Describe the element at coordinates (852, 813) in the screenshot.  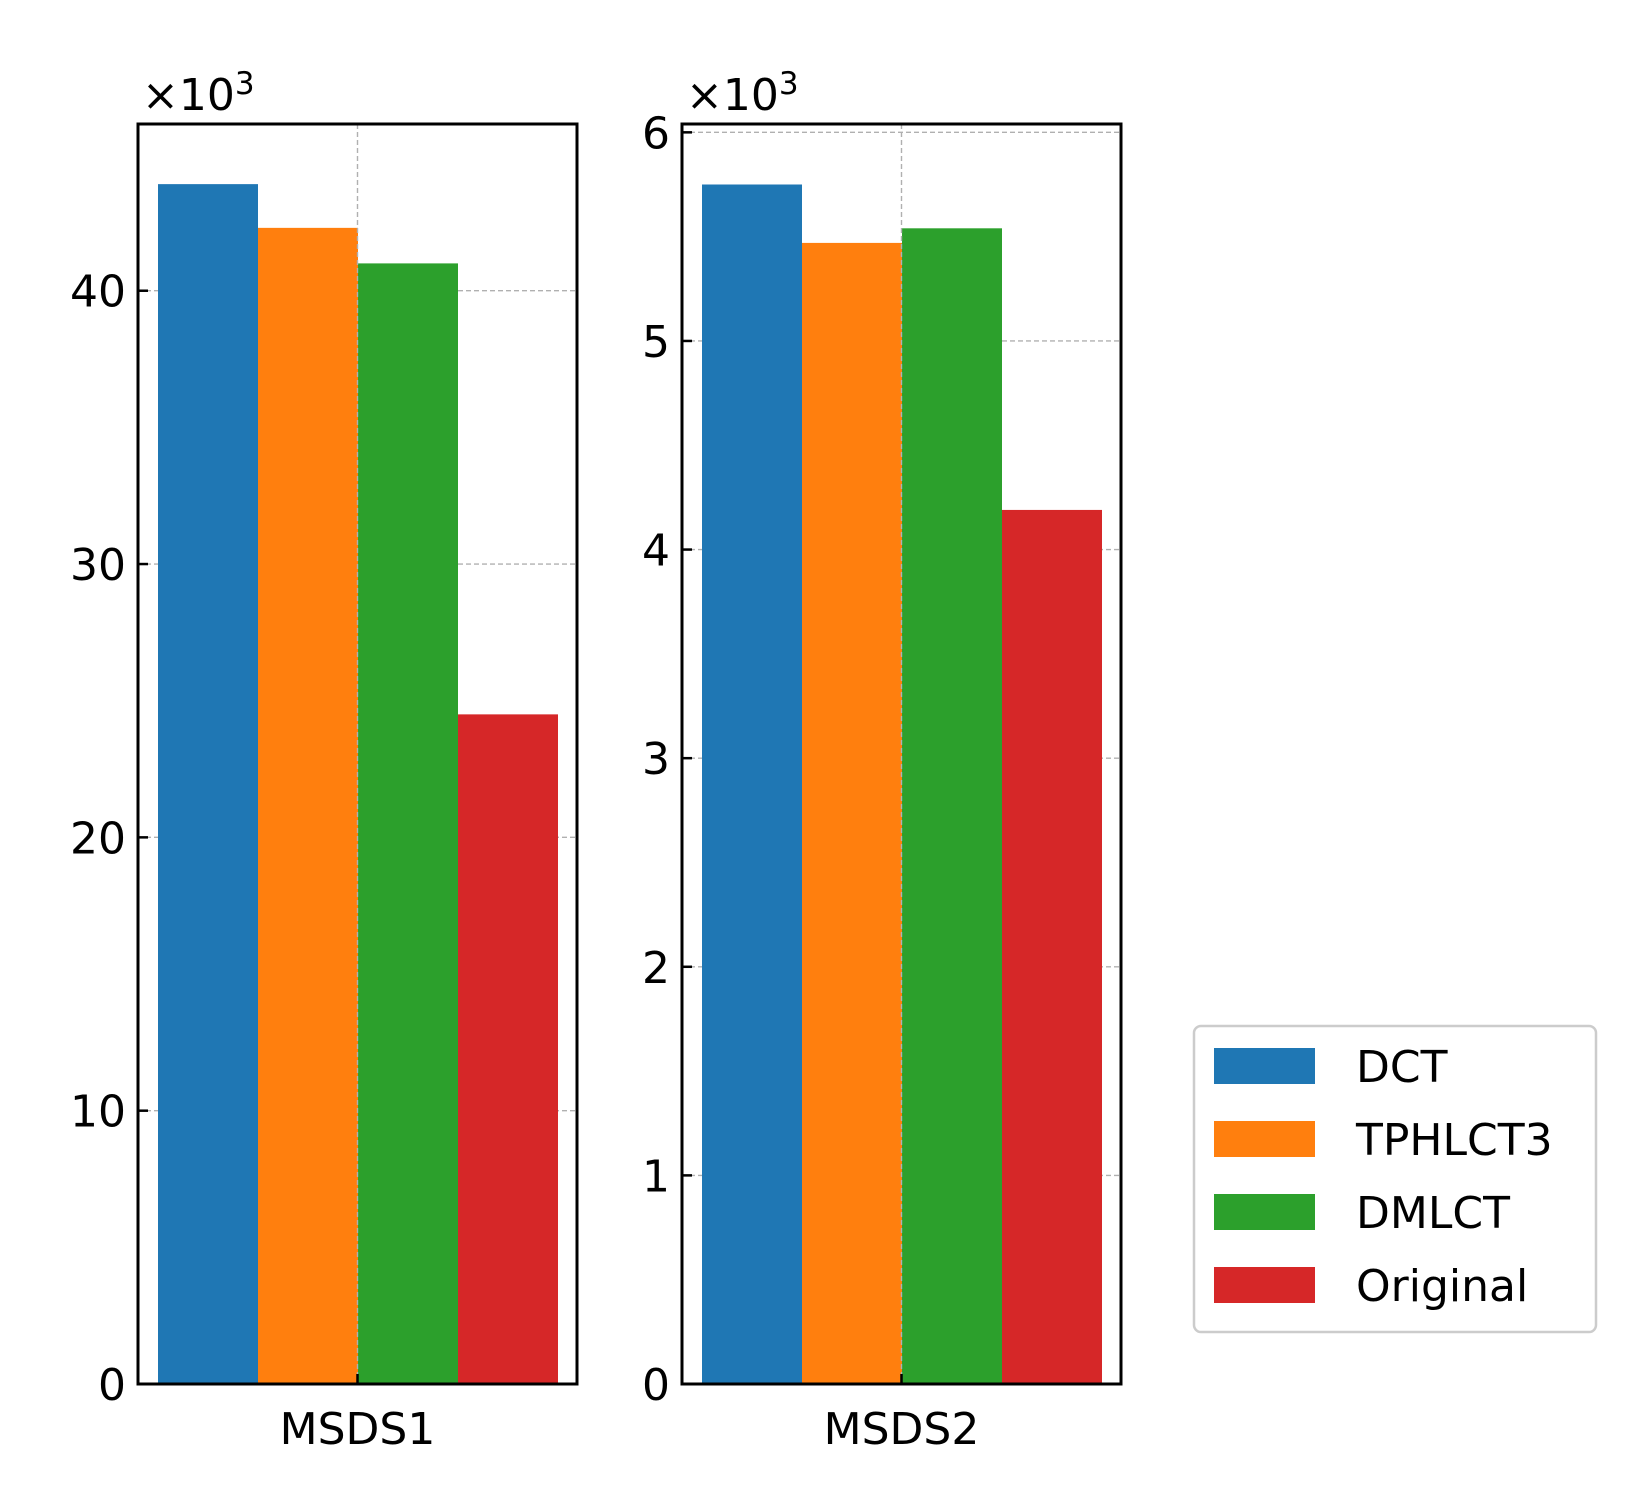
I see `bar-msds2-tphlct3` at that location.